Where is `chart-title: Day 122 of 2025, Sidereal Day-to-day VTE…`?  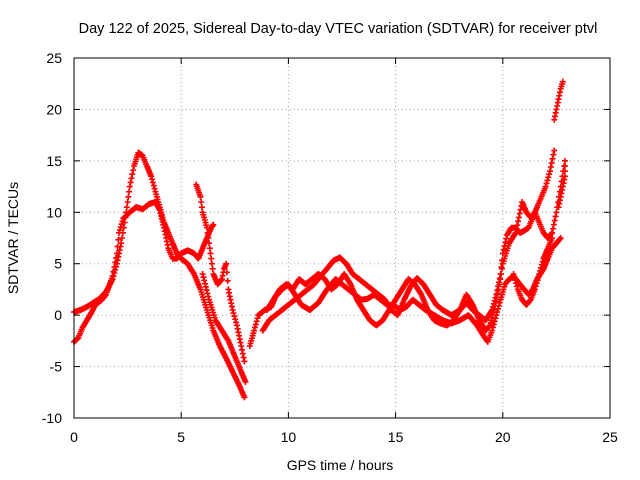
chart-title: Day 122 of 2025, Sidereal Day-to-day VTE… is located at coordinates (338, 29).